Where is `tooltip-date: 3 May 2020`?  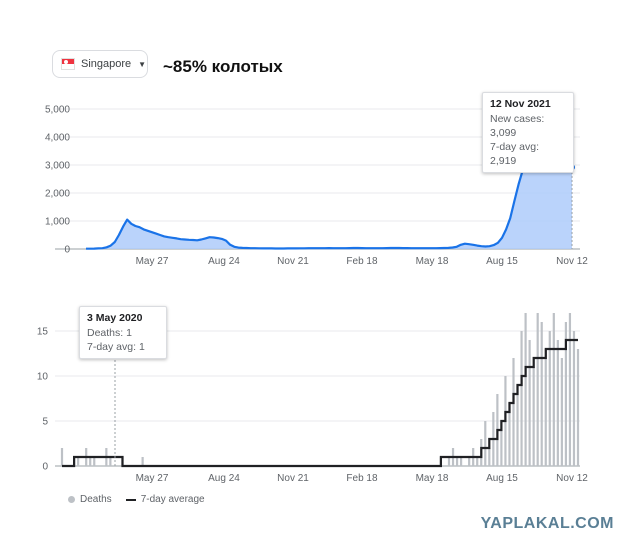 tooltip-date: 3 May 2020 is located at coordinates (115, 318).